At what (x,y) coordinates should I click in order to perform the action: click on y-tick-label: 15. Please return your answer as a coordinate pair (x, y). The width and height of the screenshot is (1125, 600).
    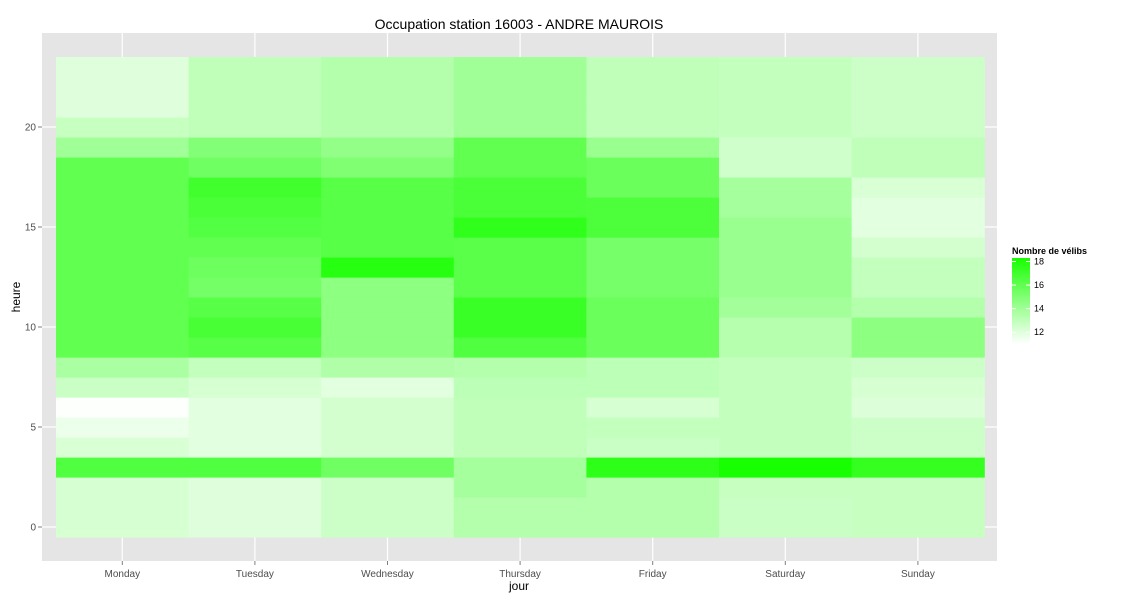
    Looking at the image, I should click on (31, 228).